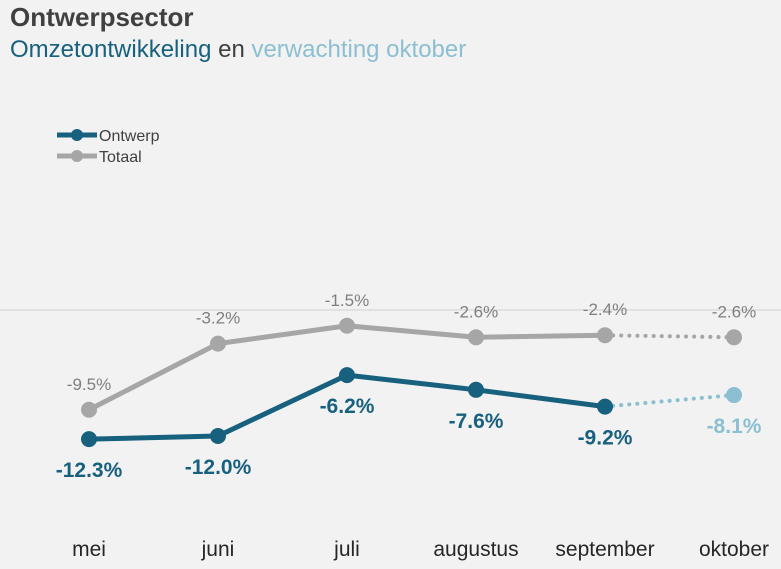  What do you see at coordinates (346, 549) in the screenshot?
I see `x-tick-label: juli` at bounding box center [346, 549].